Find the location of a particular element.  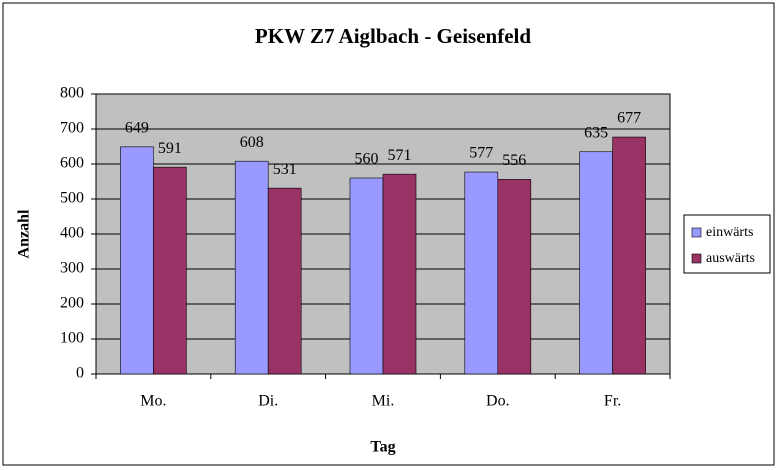

x-tick-label: Do. is located at coordinates (498, 401).